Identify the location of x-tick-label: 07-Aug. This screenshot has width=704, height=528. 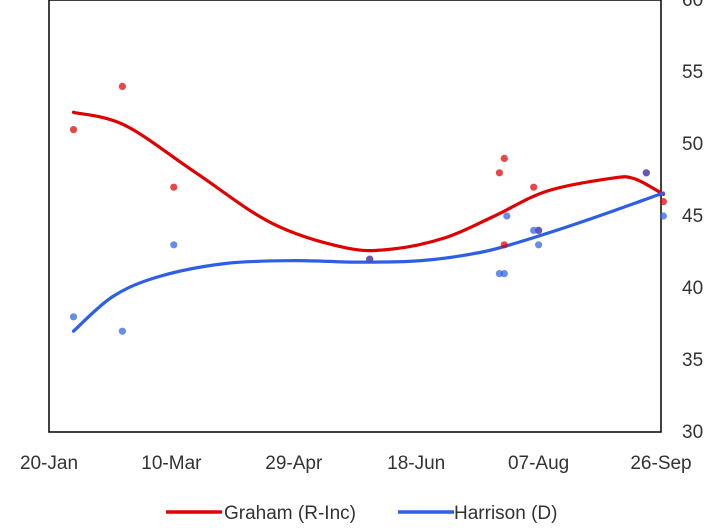
(538, 463).